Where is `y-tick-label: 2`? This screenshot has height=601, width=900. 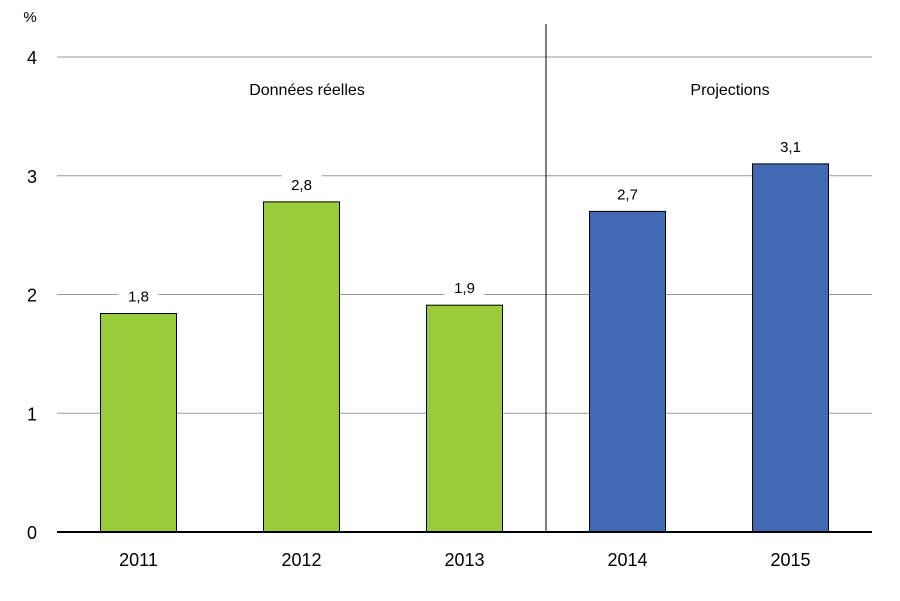 y-tick-label: 2 is located at coordinates (32, 296).